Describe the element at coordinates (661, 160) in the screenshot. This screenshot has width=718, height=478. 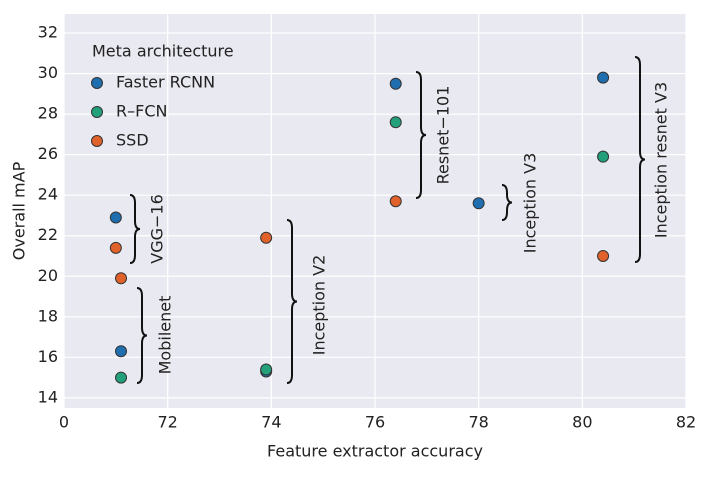
I see `annotation: Inception resnet V3` at that location.